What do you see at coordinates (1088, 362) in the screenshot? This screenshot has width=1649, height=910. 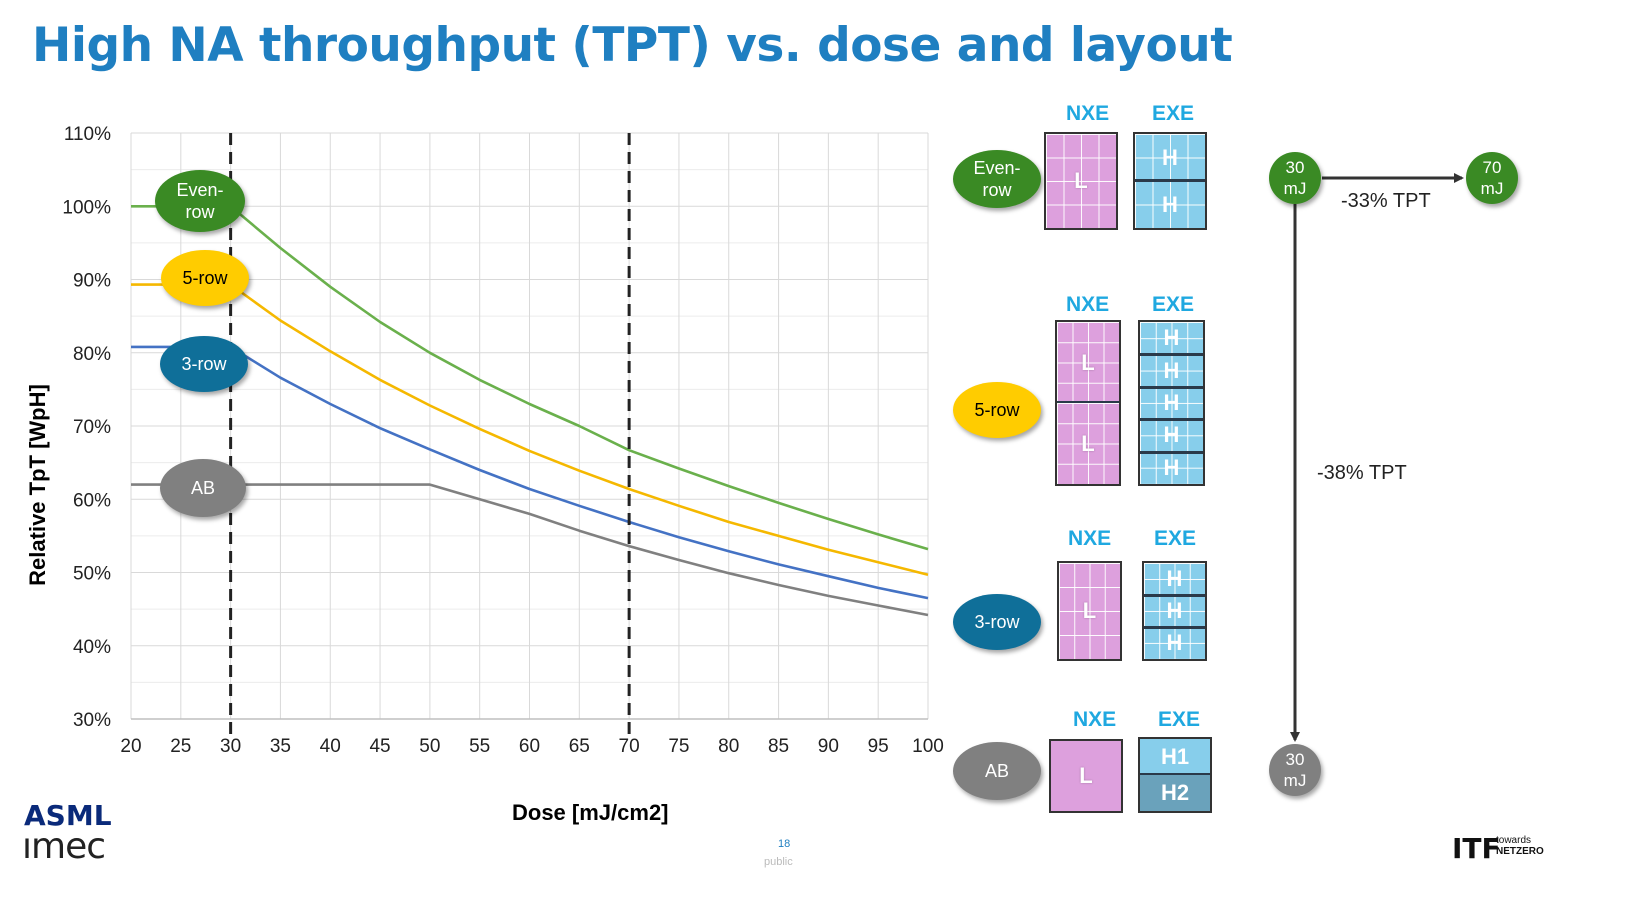 I see `nxe-cell-label-1: L` at bounding box center [1088, 362].